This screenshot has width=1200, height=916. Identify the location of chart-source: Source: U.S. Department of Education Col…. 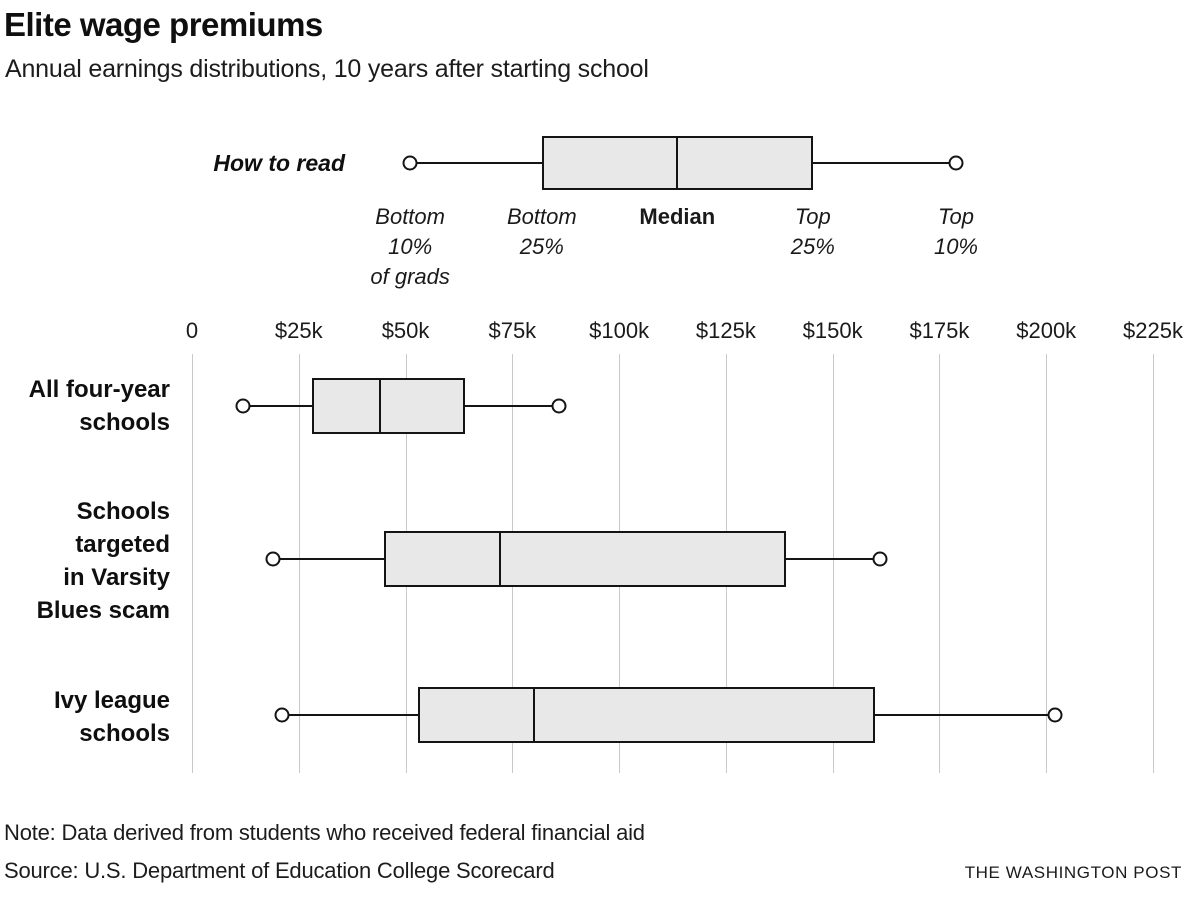
(279, 870).